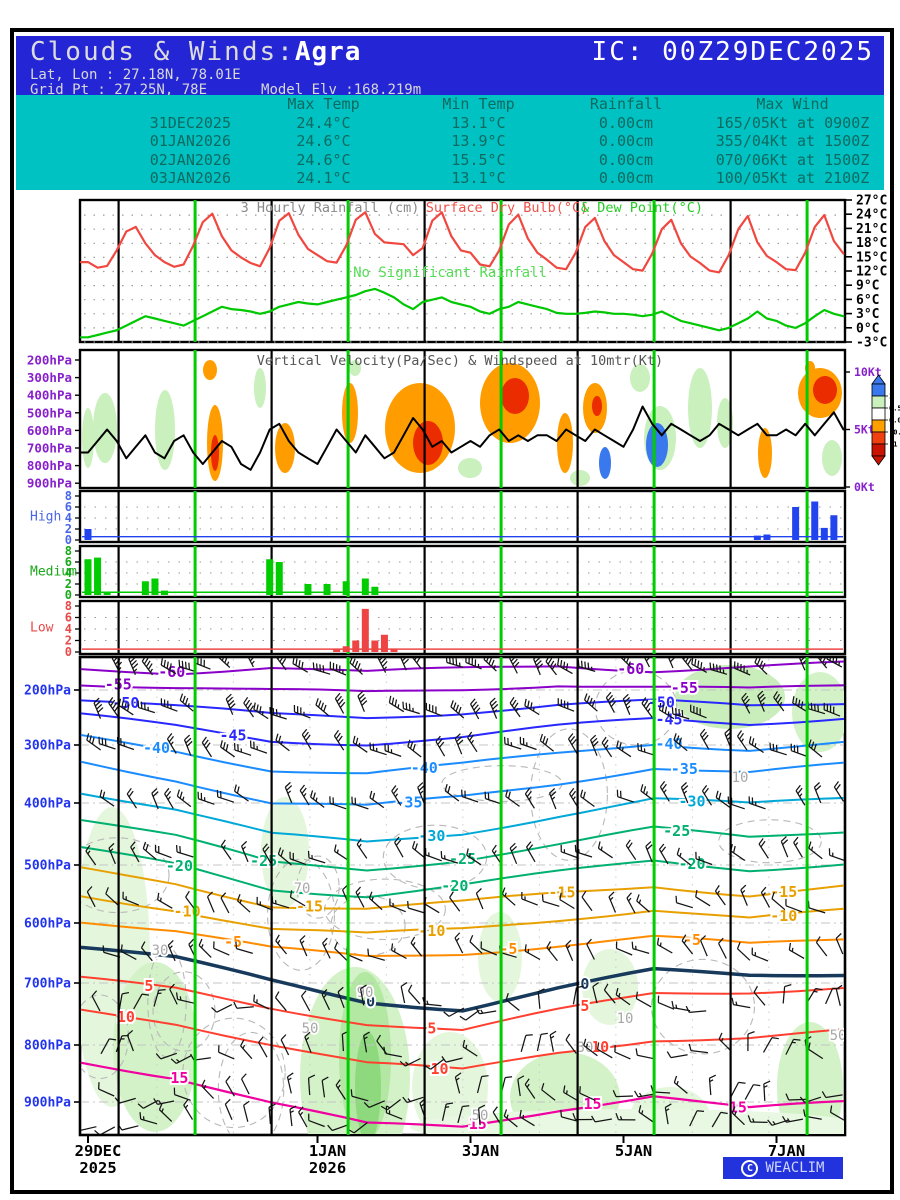 The image size is (900, 1200). I want to click on svg-text: -3°C, so click(871, 343).